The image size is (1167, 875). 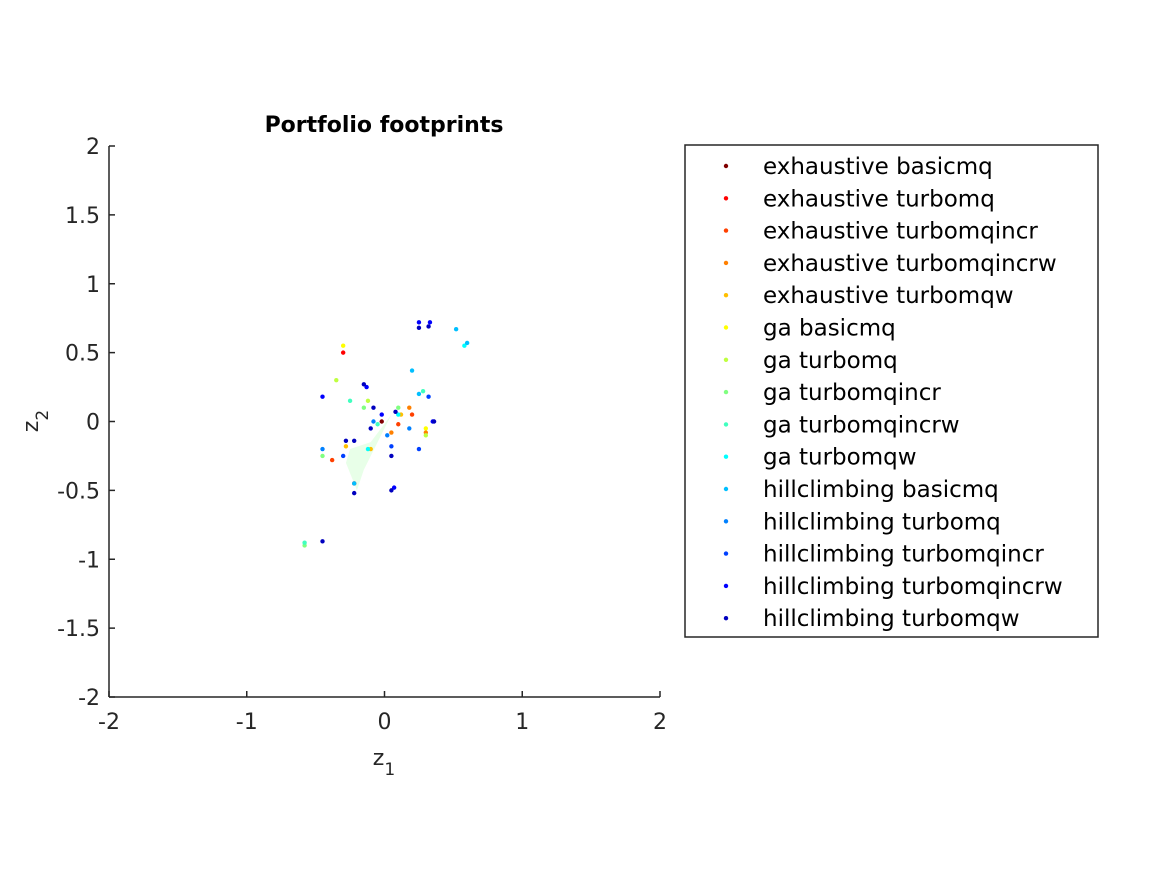 What do you see at coordinates (660, 722) in the screenshot?
I see `x-tick-label: 2` at bounding box center [660, 722].